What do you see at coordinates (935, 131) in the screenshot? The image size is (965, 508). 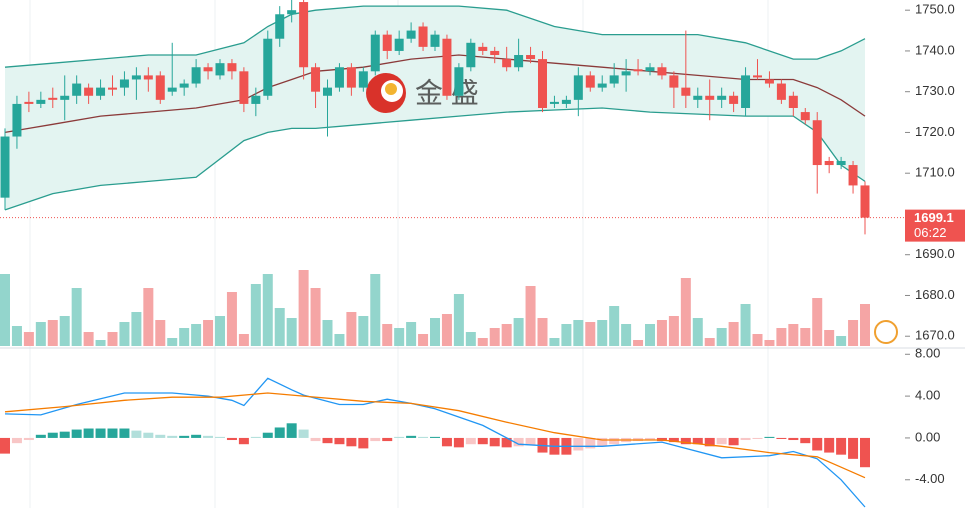 I see `y-tick-label: 1720.0` at bounding box center [935, 131].